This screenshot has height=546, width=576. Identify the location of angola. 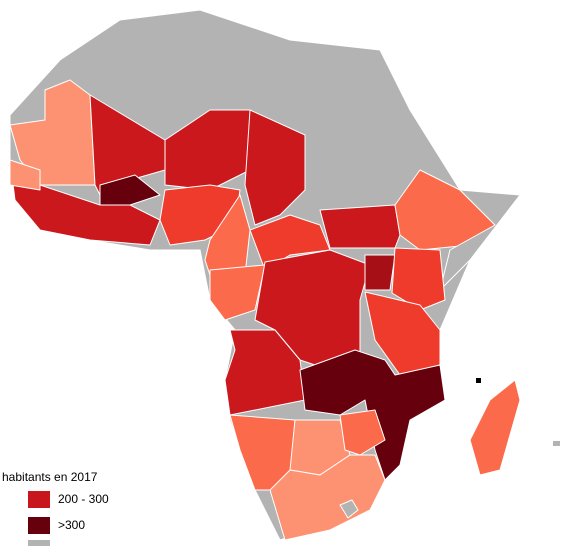
(265, 372).